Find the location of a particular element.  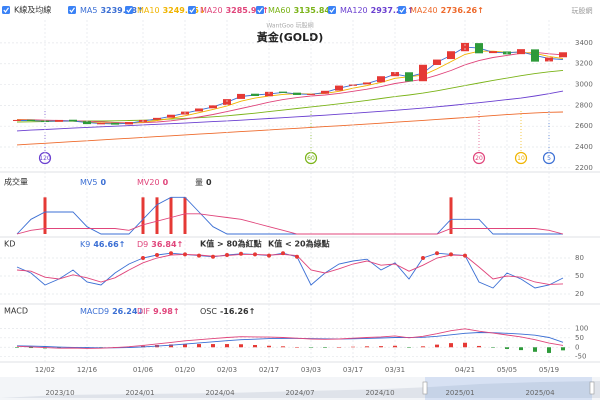

legend-name: MV5 is located at coordinates (88, 182).